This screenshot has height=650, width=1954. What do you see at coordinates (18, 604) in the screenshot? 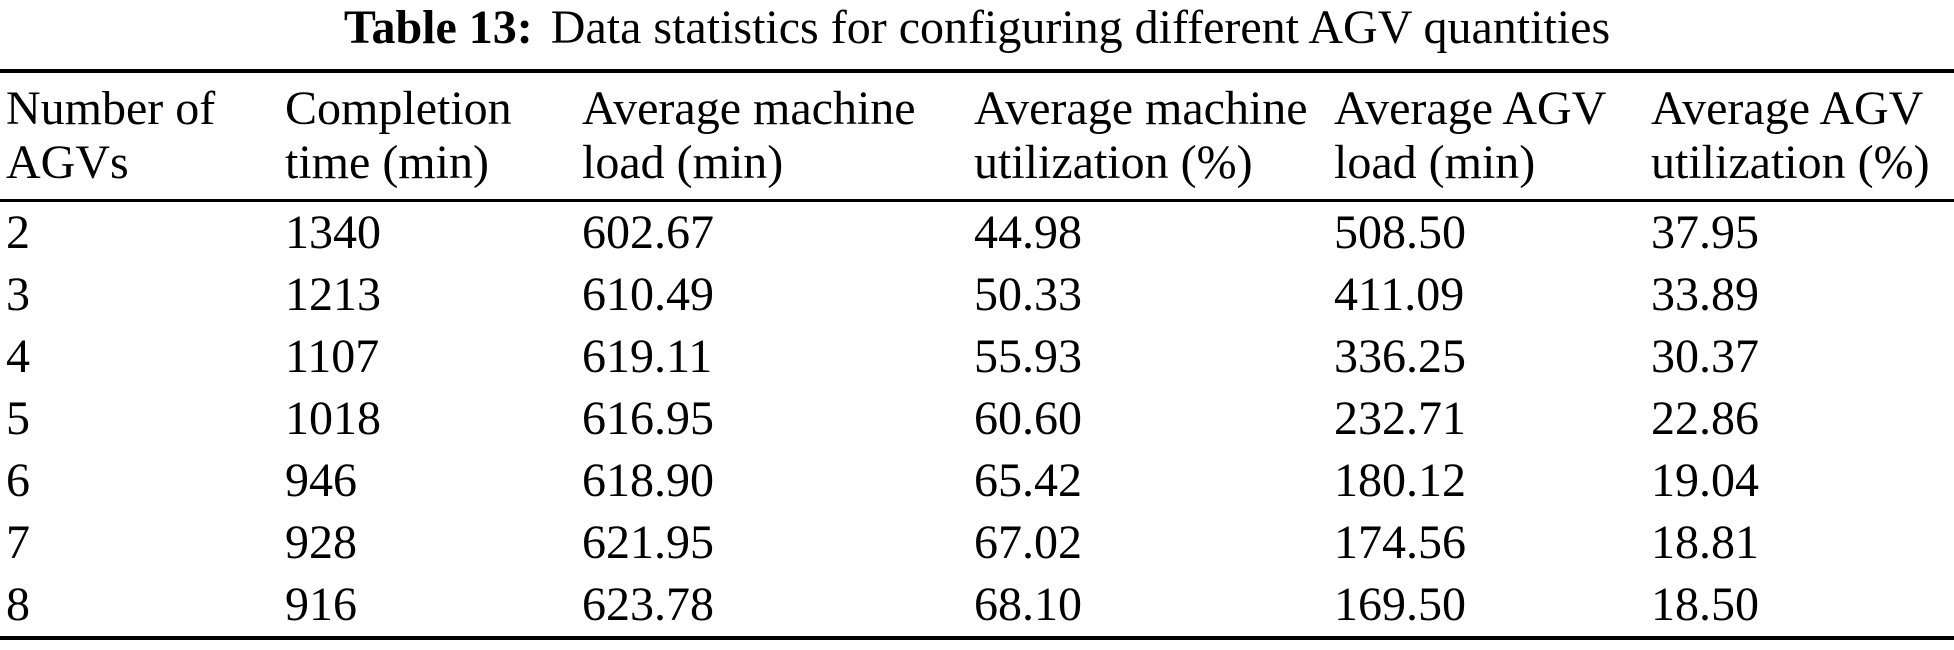
I see `table-cell: 8` at bounding box center [18, 604].